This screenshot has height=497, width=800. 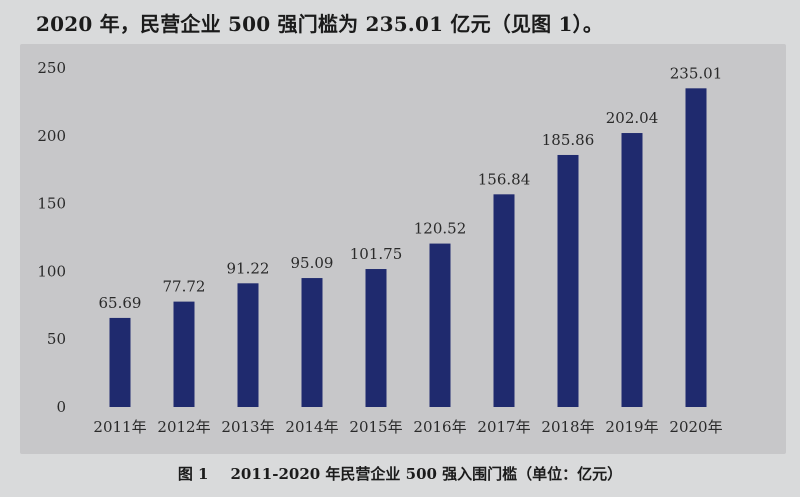 What do you see at coordinates (248, 268) in the screenshot?
I see `data-label: 91.22` at bounding box center [248, 268].